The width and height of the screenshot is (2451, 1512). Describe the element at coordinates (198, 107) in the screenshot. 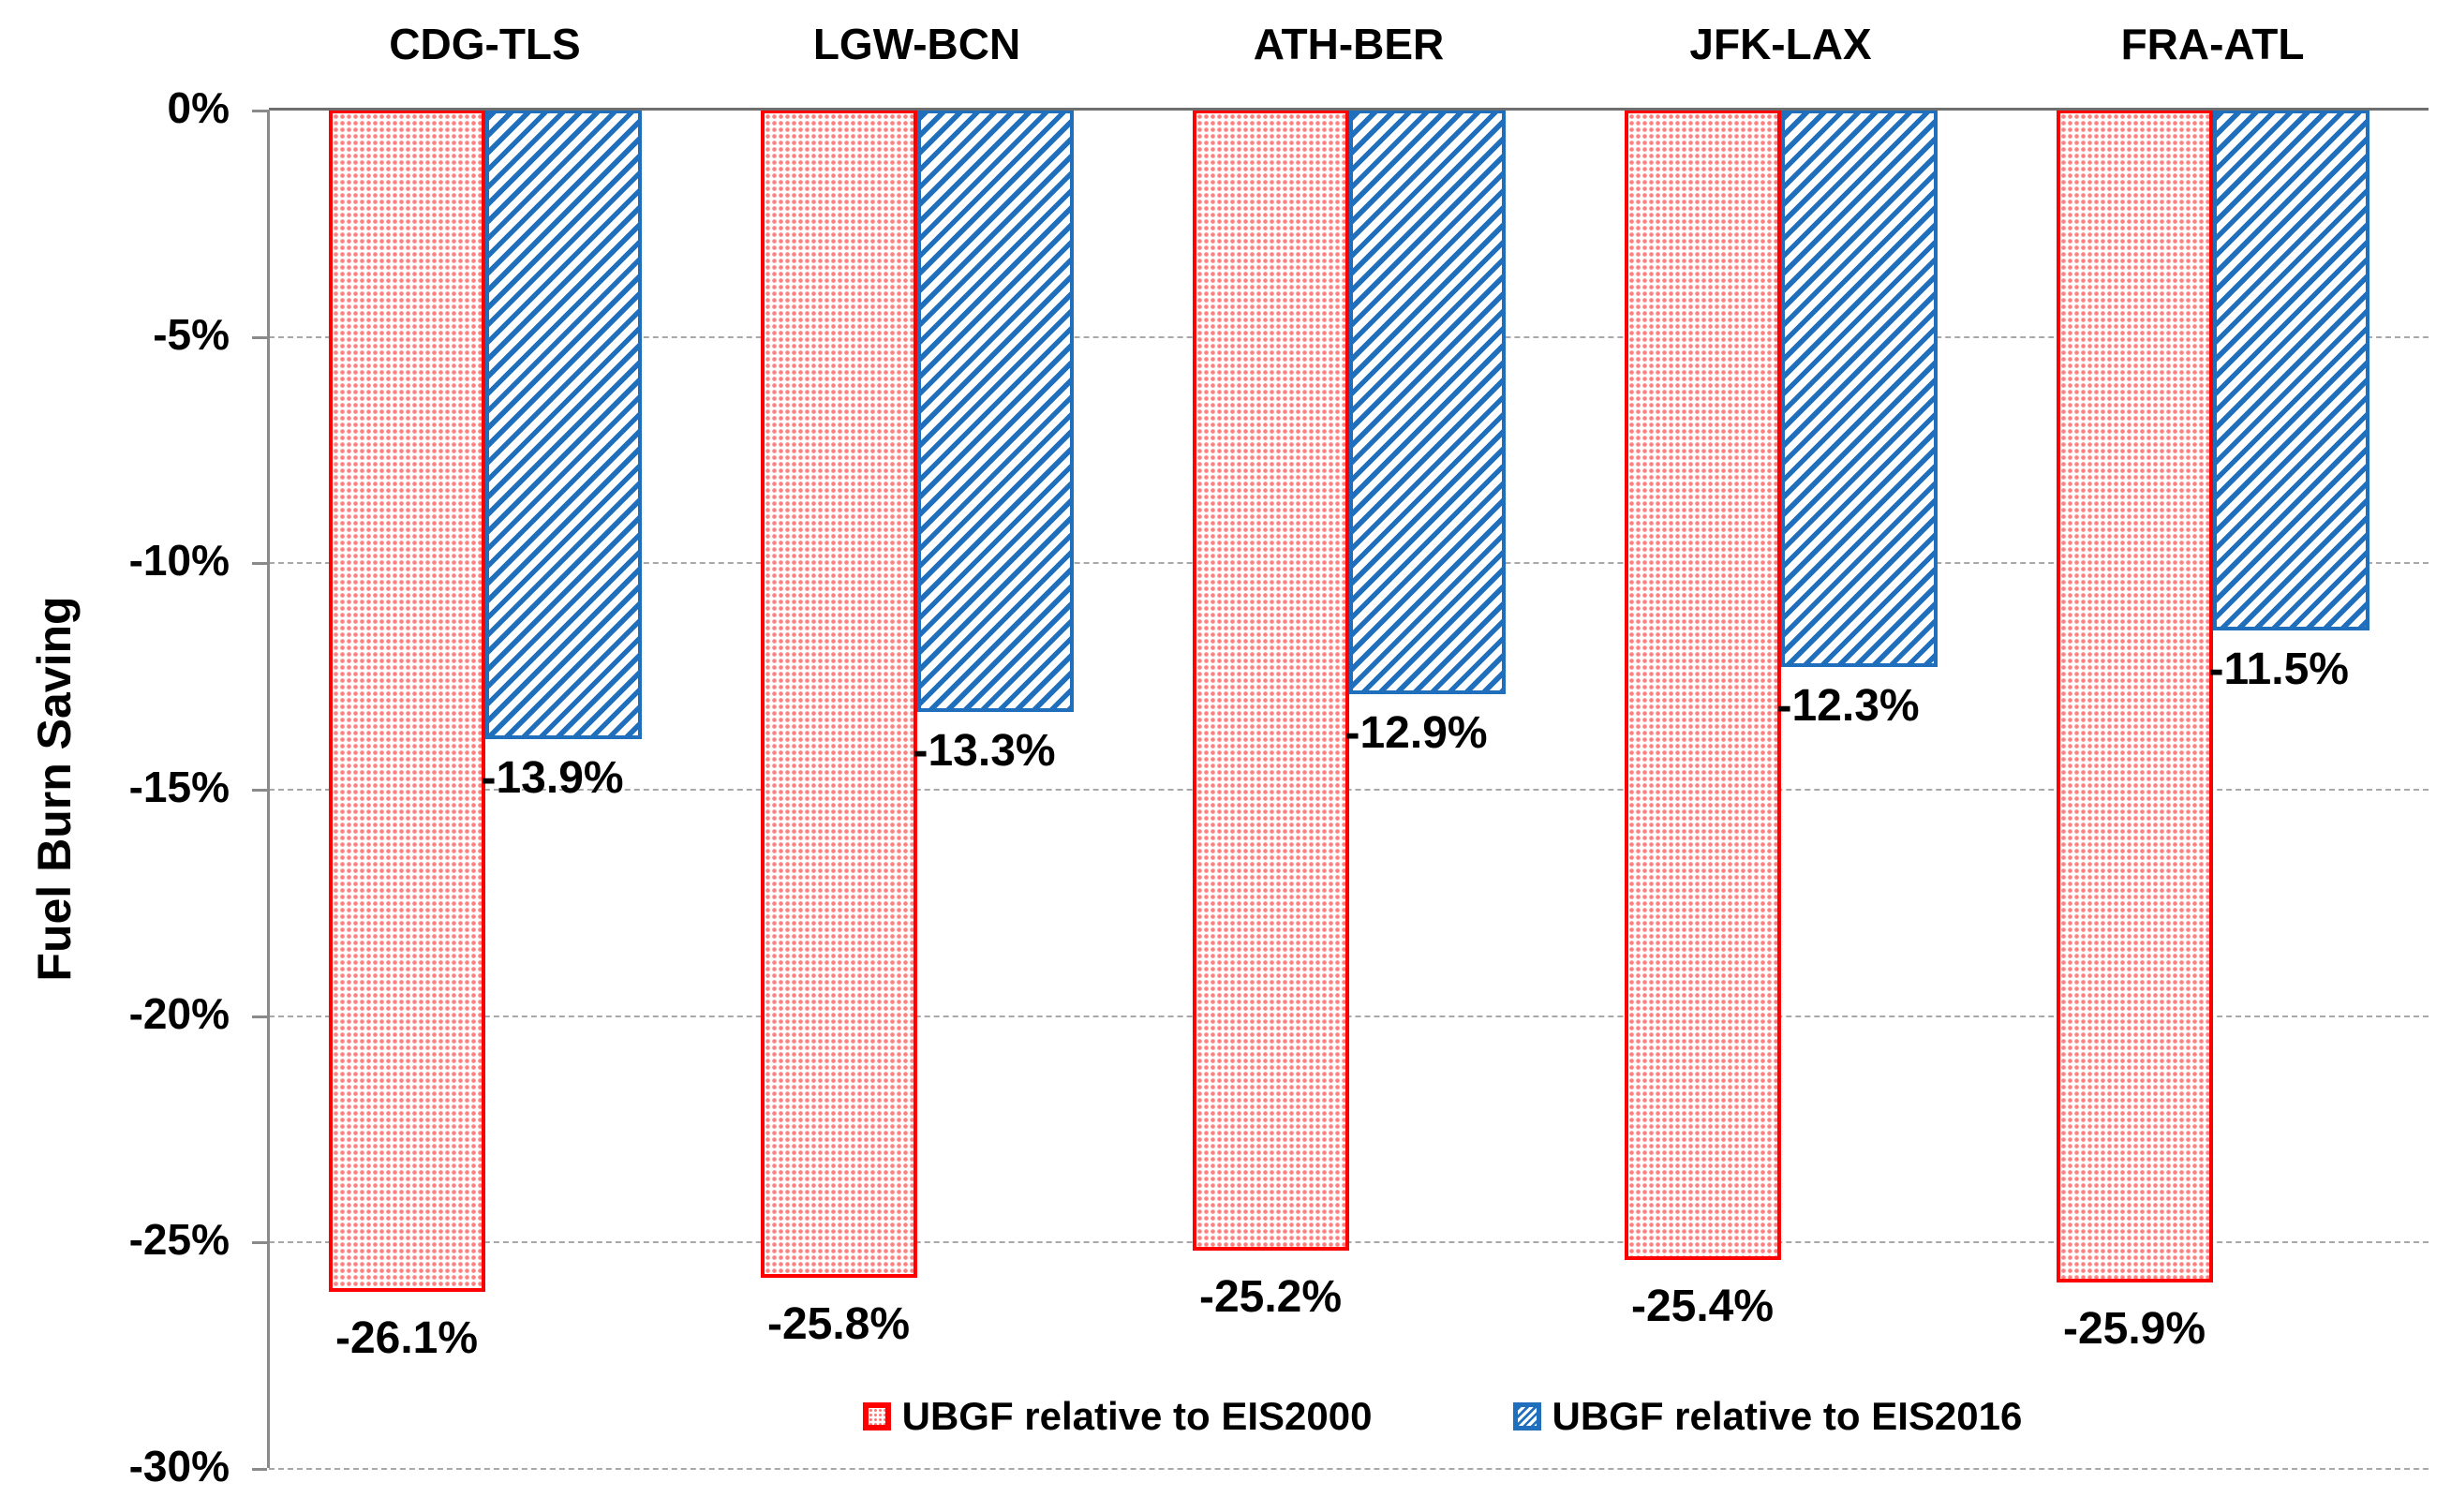

I see `y-tick-label: 0%` at that location.